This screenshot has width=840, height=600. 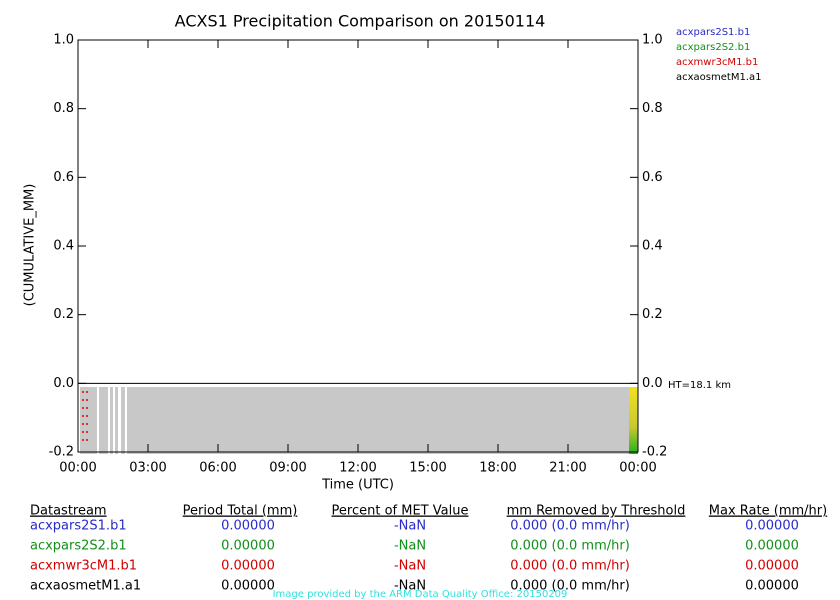 I want to click on y-tick-label: -0.2, so click(x=61, y=452).